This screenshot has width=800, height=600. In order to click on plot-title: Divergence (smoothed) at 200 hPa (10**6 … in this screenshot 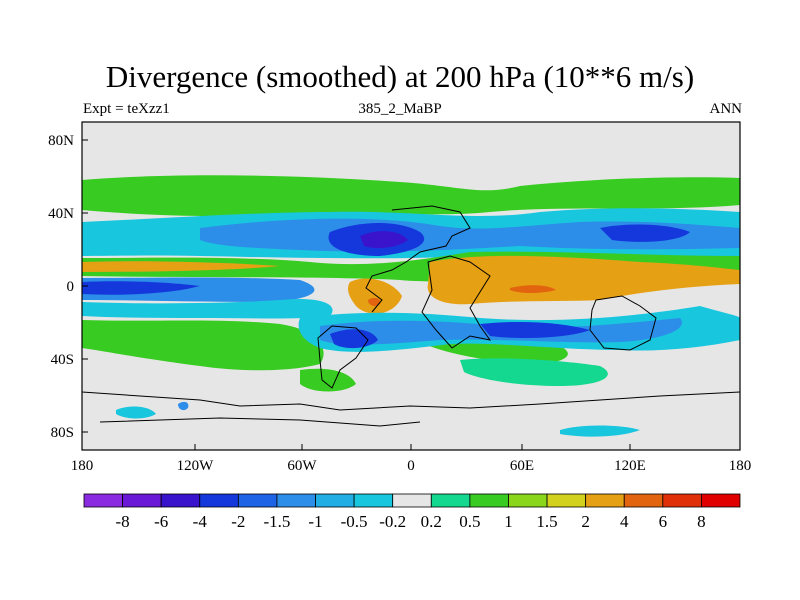, I will do `click(400, 76)`.